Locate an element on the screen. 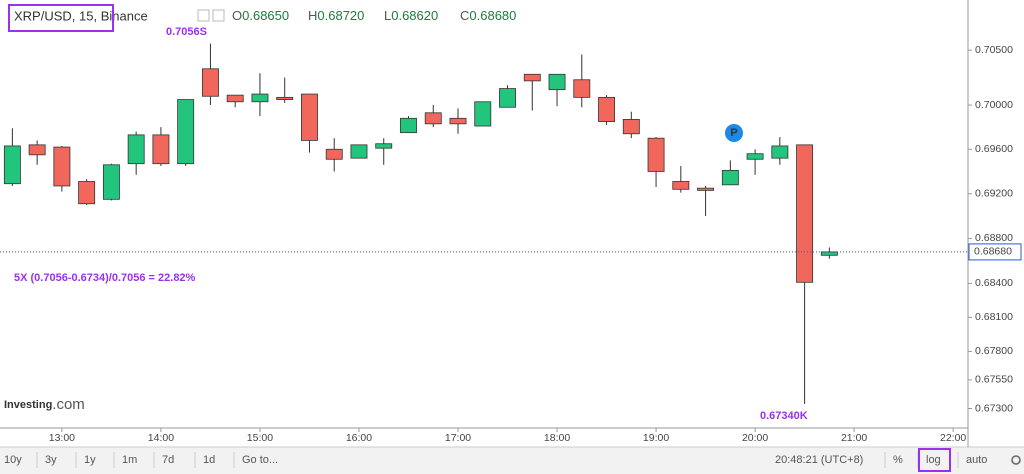  annotation: 0.7056S is located at coordinates (186, 32).